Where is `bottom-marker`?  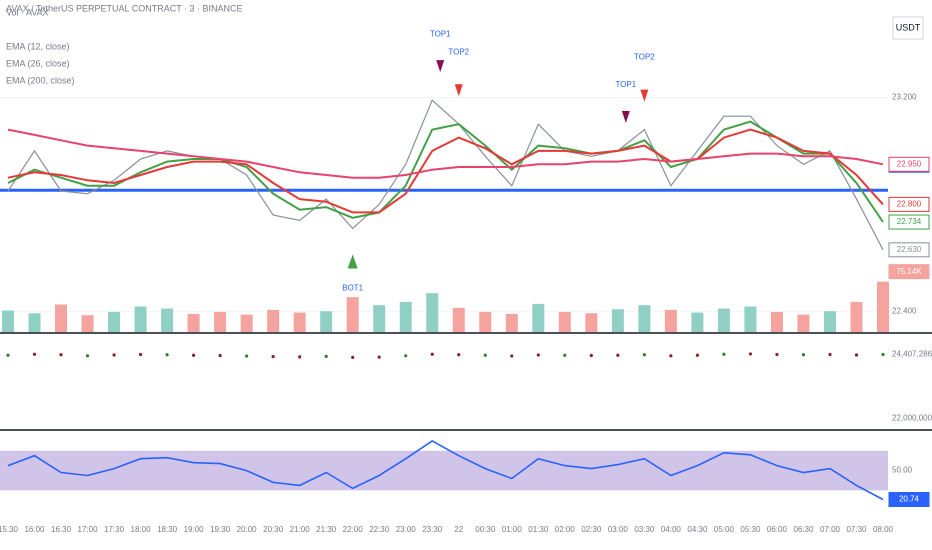
bottom-marker is located at coordinates (352, 261).